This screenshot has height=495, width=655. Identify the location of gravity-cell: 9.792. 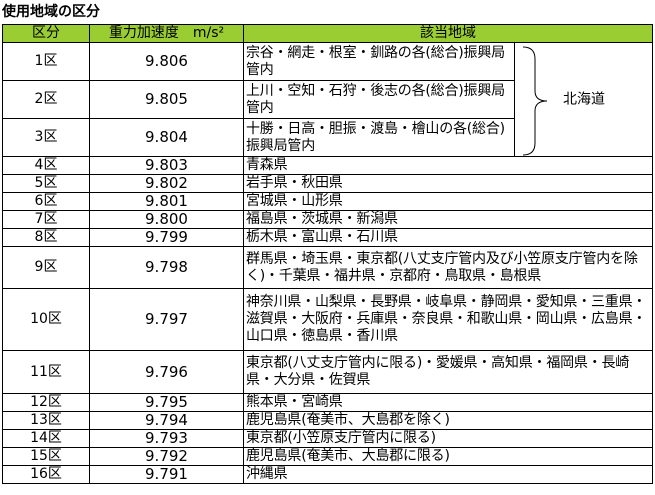
(166, 456).